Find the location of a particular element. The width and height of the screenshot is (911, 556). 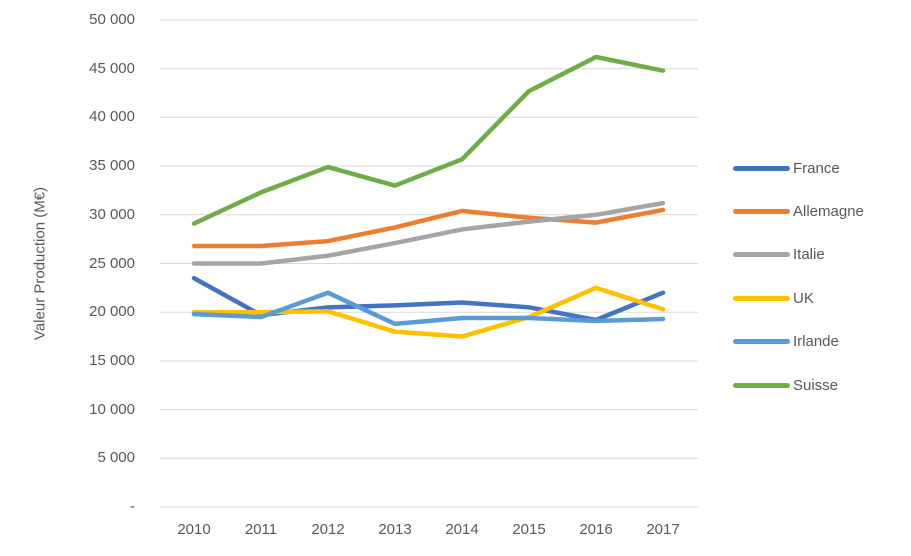

legend-item-uk: UK is located at coordinates (773, 298).